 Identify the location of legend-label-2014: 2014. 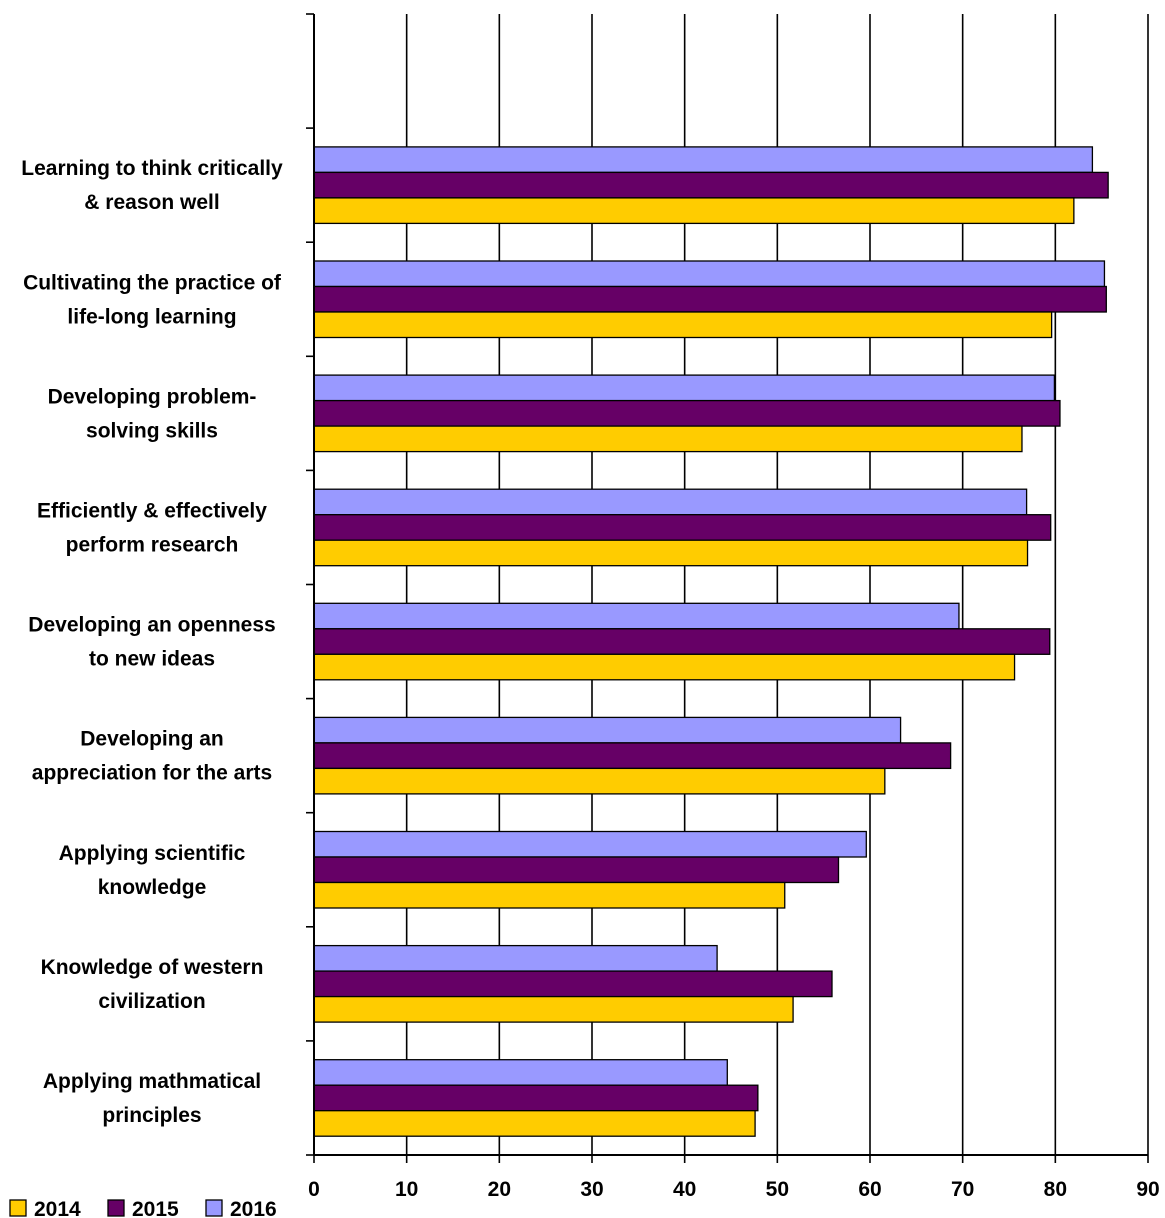
(57, 1208).